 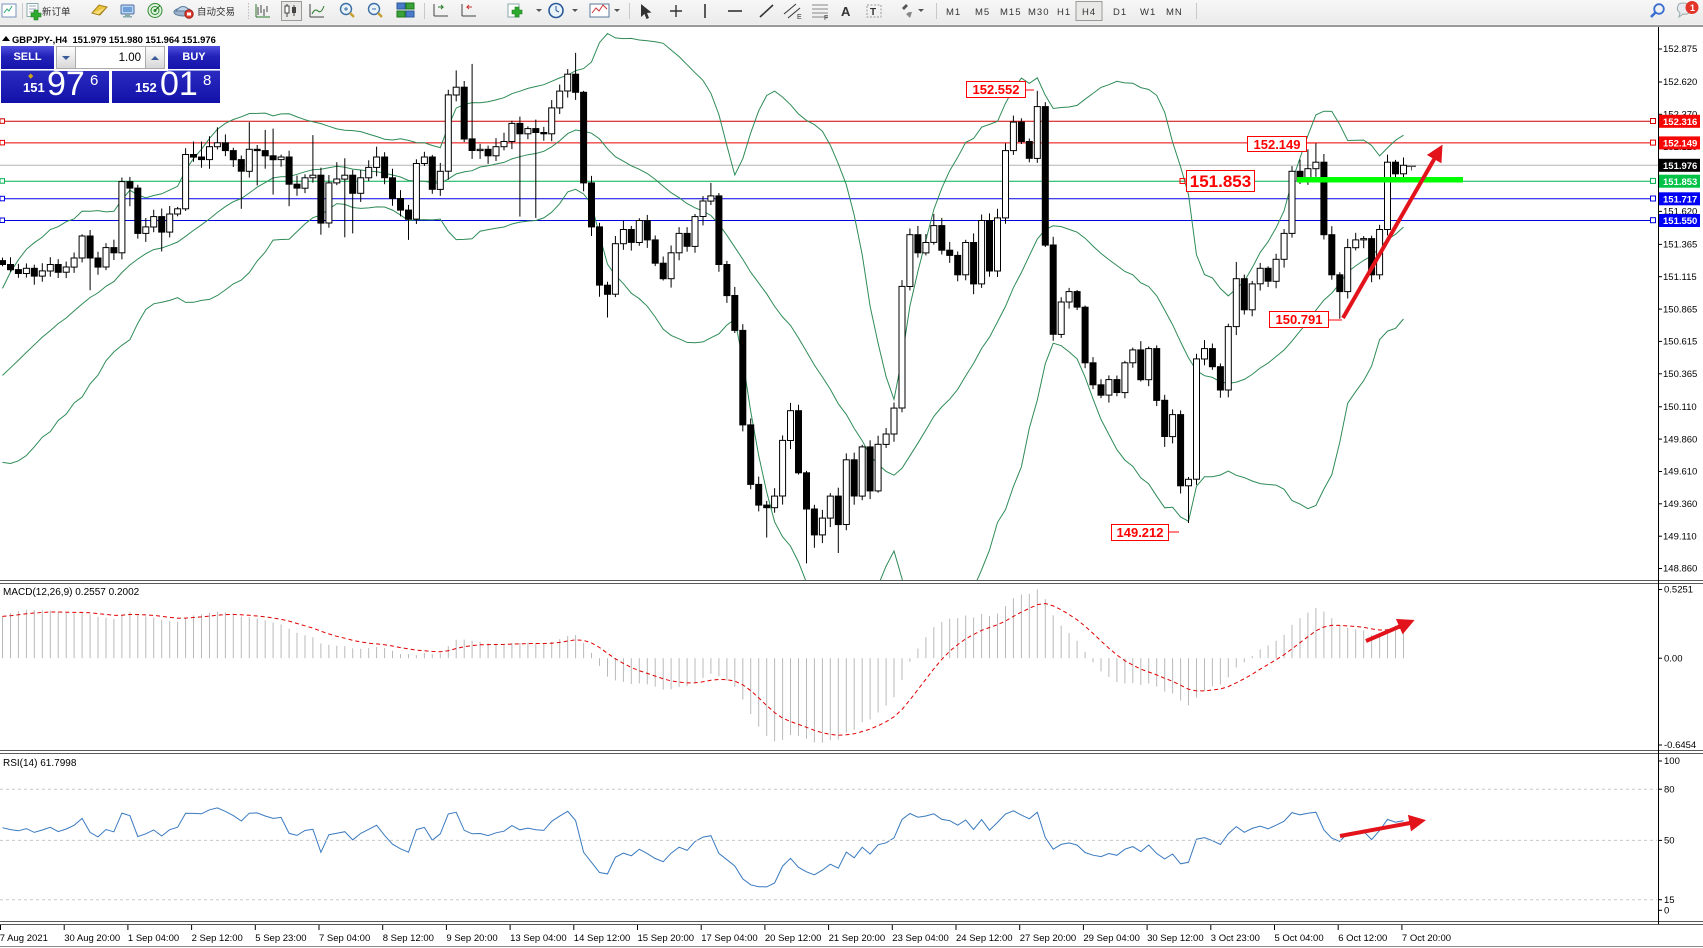 I want to click on svg-text: 新订单, so click(x=56, y=12).